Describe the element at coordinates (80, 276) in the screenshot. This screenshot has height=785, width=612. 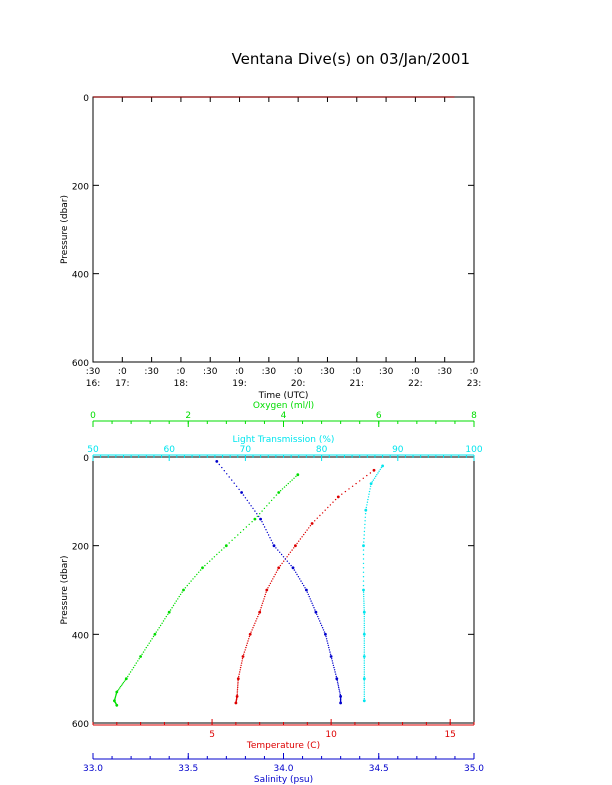
I see `y-tick-label: 400` at that location.